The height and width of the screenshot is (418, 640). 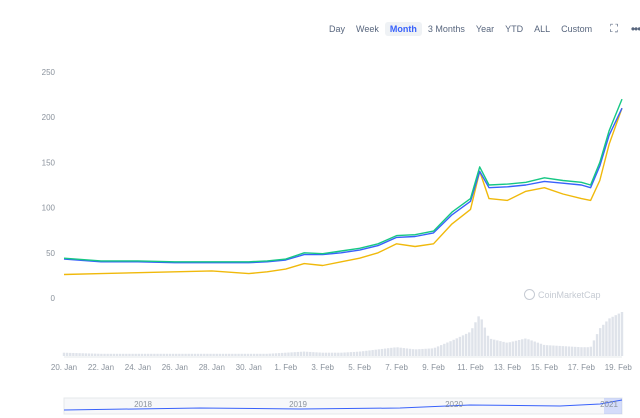 I want to click on x-tick-label: 24. Jan, so click(x=138, y=367).